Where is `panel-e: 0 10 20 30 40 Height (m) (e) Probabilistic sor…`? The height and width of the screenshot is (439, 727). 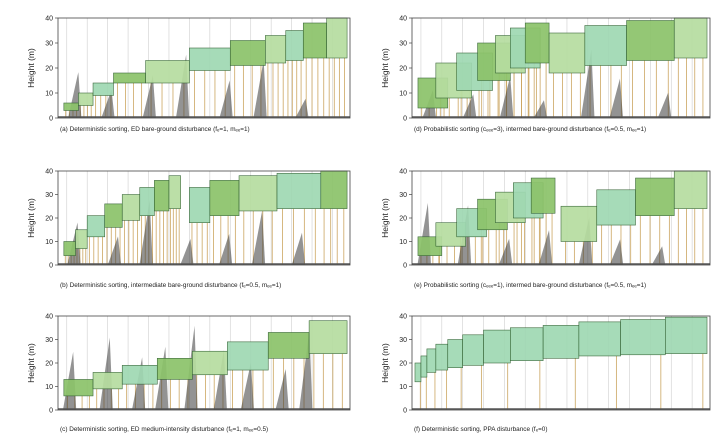 panel-e: 0 10 20 30 40 Height (m) (e) Probabilistic sor… is located at coordinates (545, 228).